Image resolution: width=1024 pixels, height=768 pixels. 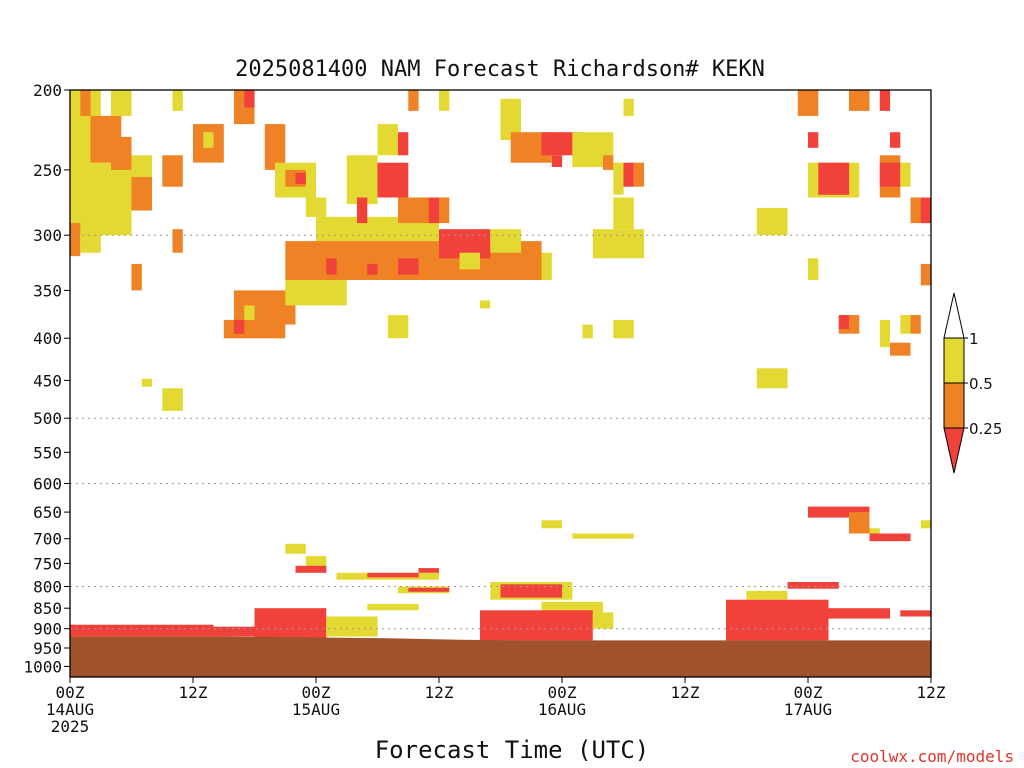 I want to click on y-tick-label: 600, so click(x=47, y=484).